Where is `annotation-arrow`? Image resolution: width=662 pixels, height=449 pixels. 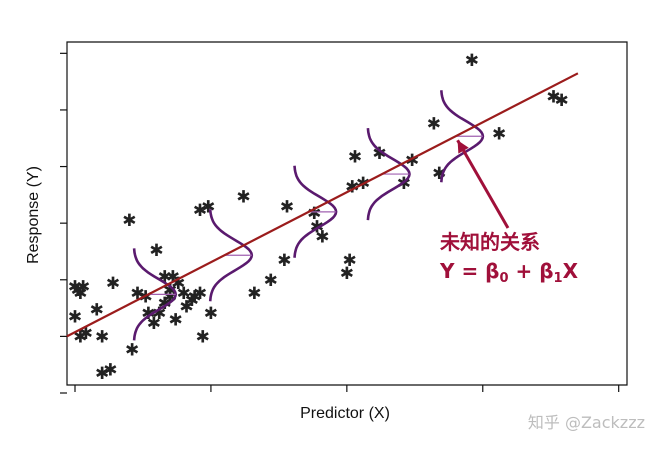
annotation-arrow is located at coordinates (483, 184).